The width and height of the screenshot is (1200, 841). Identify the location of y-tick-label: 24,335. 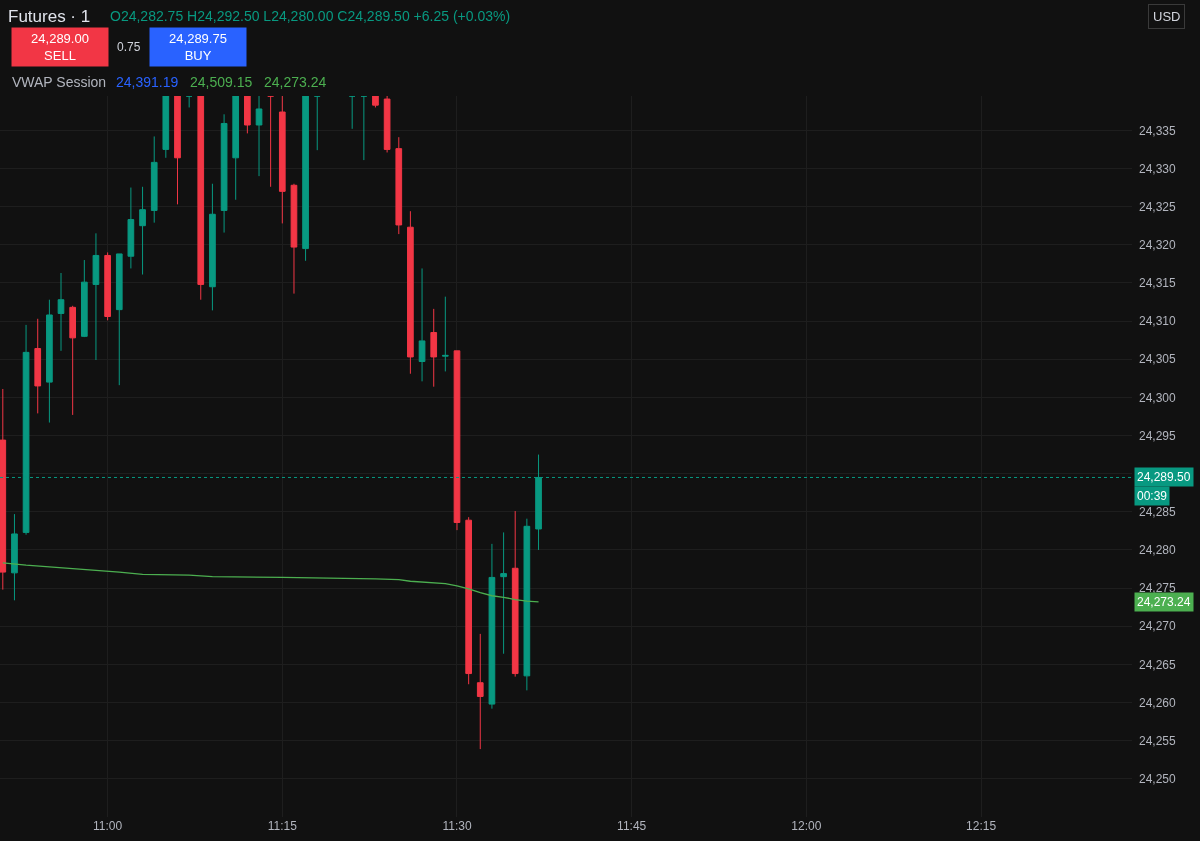
(1158, 130).